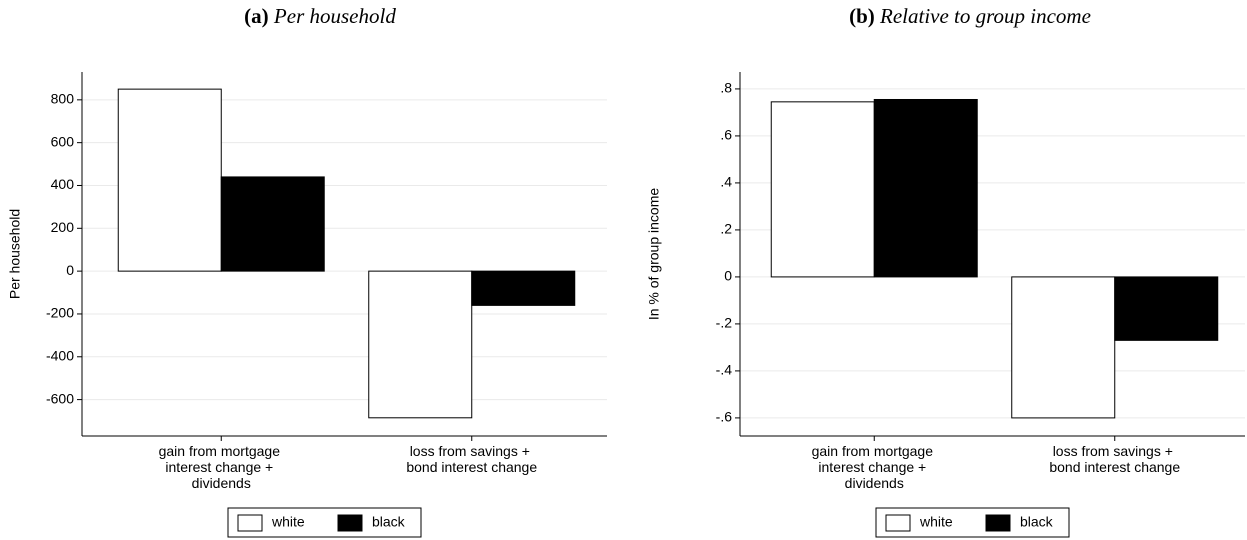 This screenshot has width=1247, height=540. What do you see at coordinates (60, 398) in the screenshot?
I see `y-tick-label: -600` at bounding box center [60, 398].